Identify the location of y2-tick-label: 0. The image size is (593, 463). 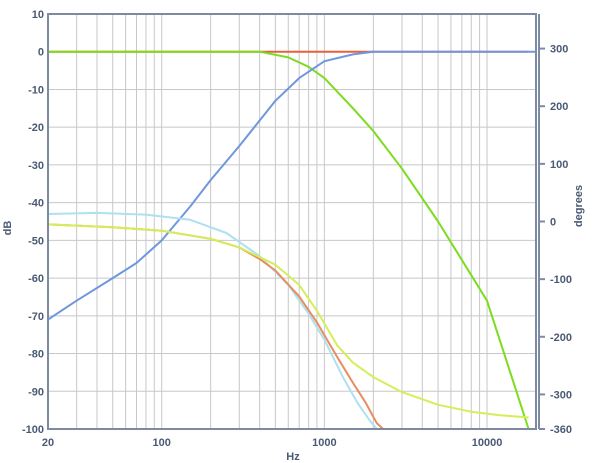
(553, 223).